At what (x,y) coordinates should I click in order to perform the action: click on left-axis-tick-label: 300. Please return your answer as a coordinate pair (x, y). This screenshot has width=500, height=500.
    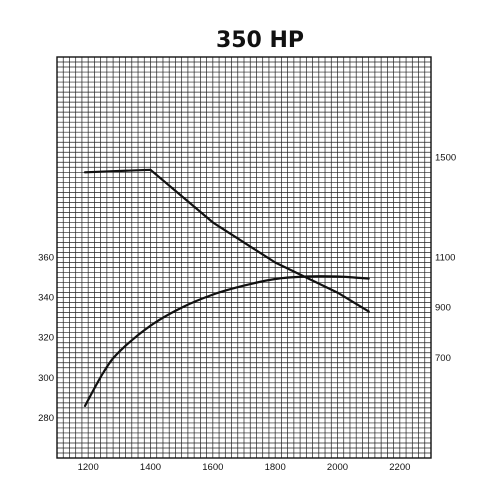
    Looking at the image, I should click on (46, 378).